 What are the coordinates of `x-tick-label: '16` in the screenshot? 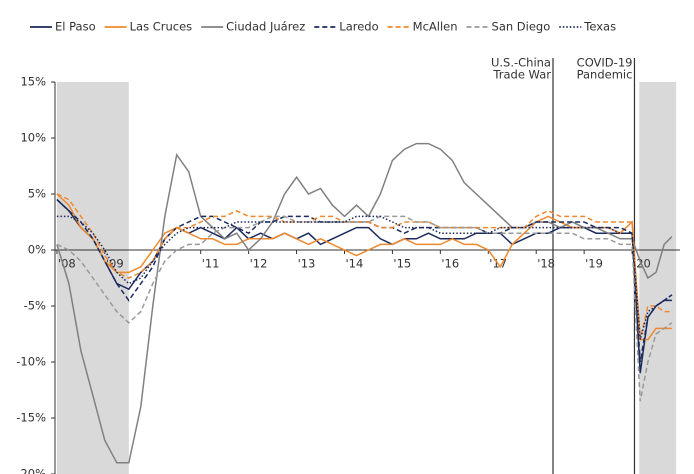 It's located at (450, 264).